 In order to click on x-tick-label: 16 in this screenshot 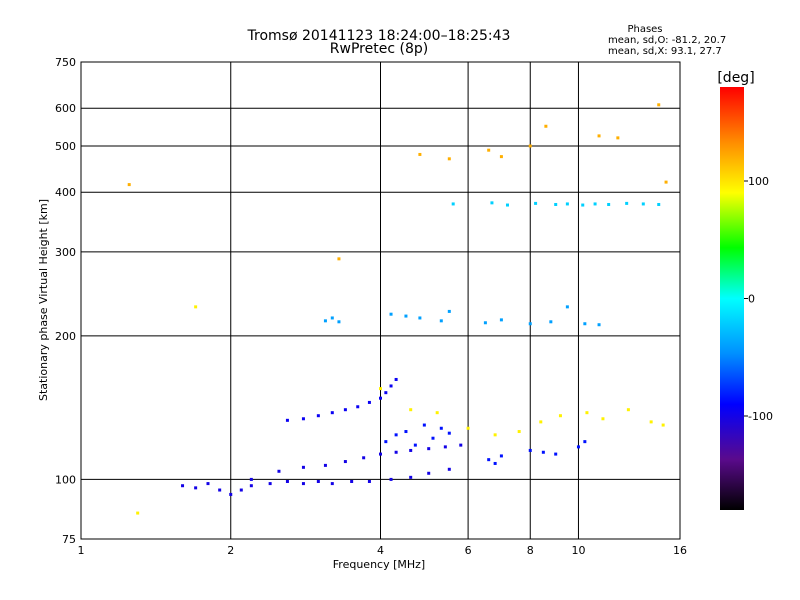, I will do `click(680, 550)`.